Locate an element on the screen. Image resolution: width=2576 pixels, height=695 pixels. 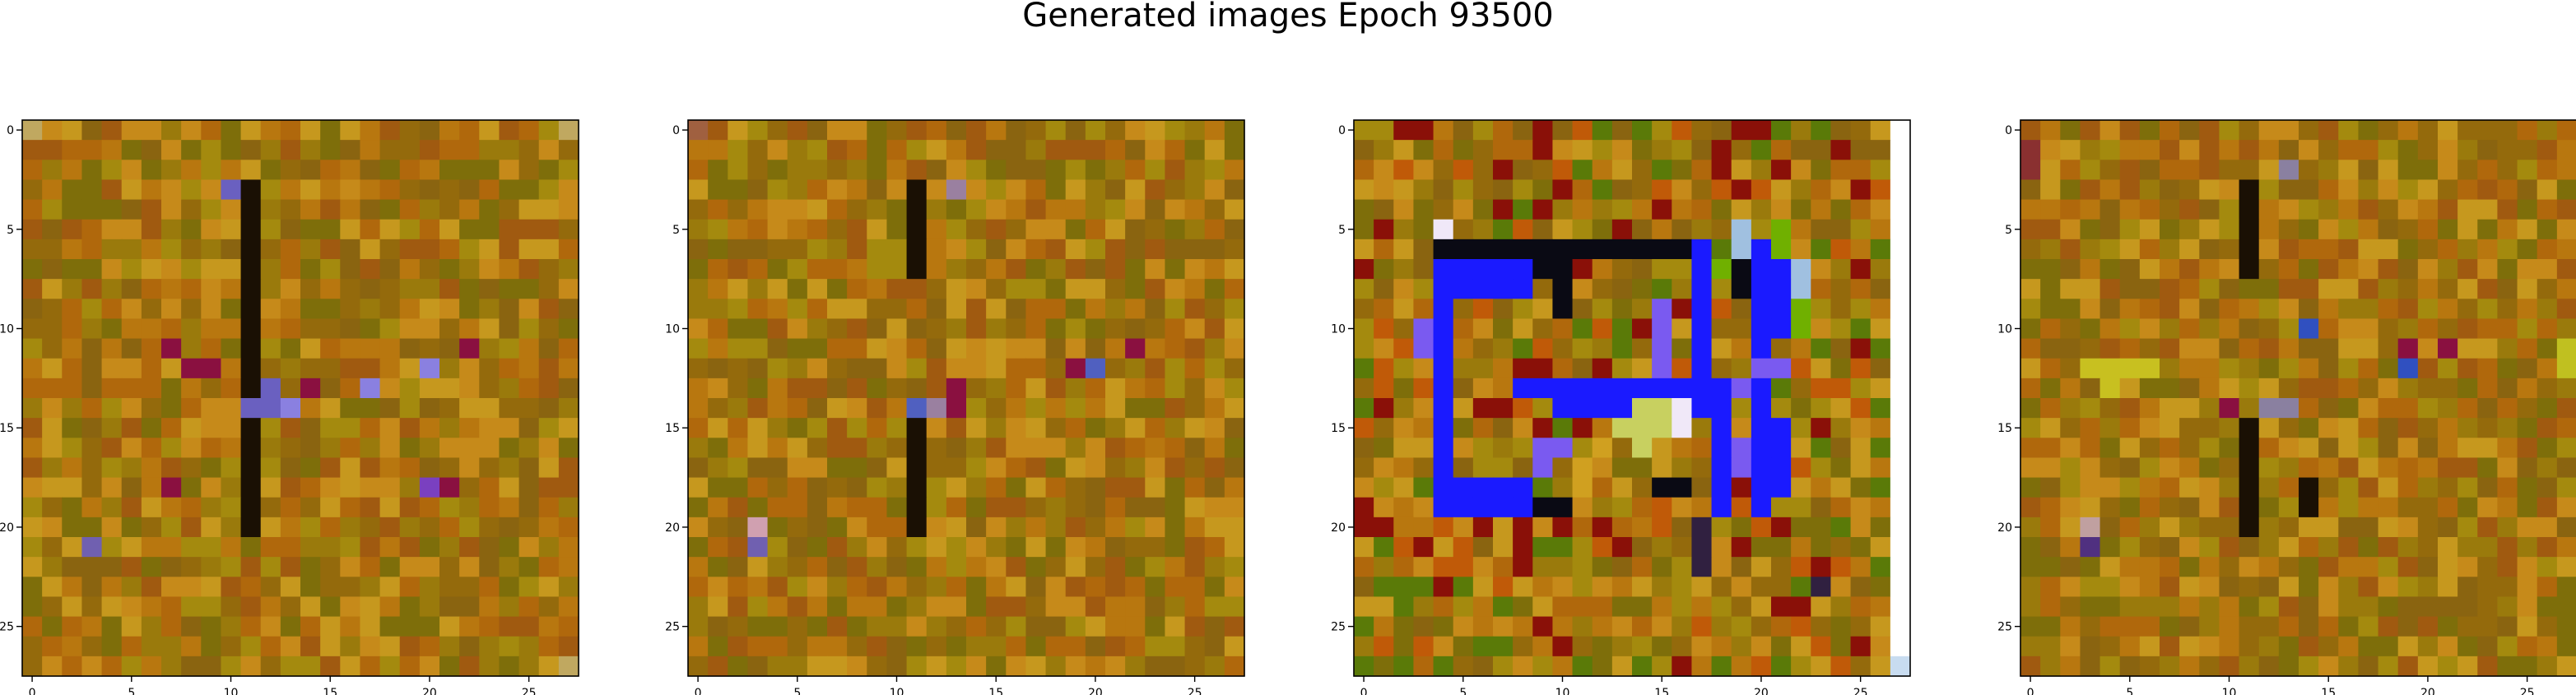
x-tick-label: 25 is located at coordinates (1195, 691).